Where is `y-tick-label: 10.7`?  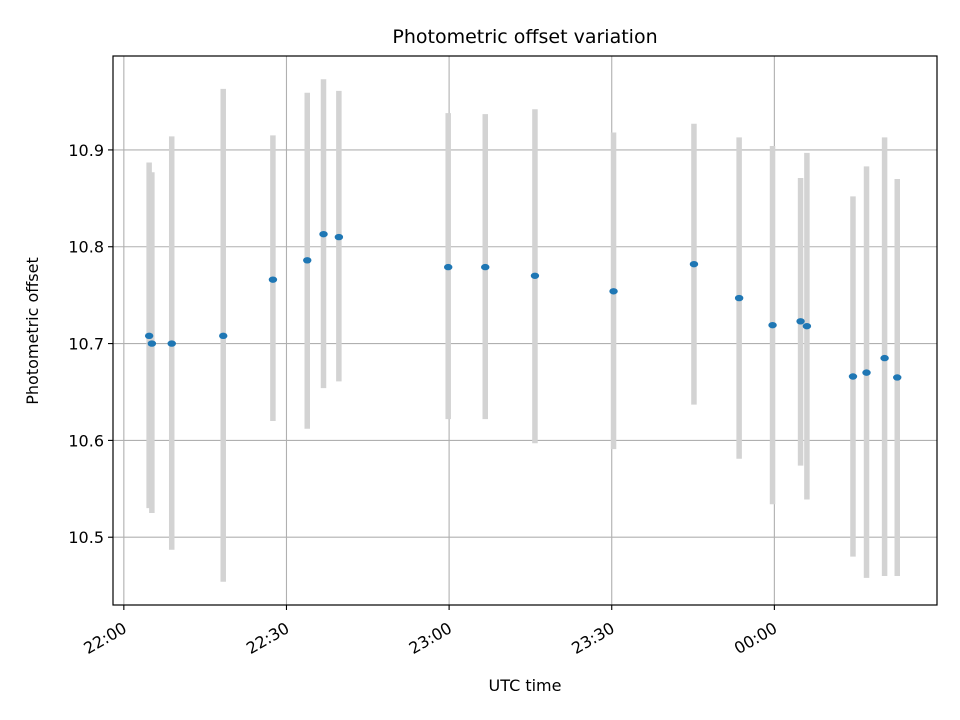
y-tick-label: 10.7 is located at coordinates (86, 344).